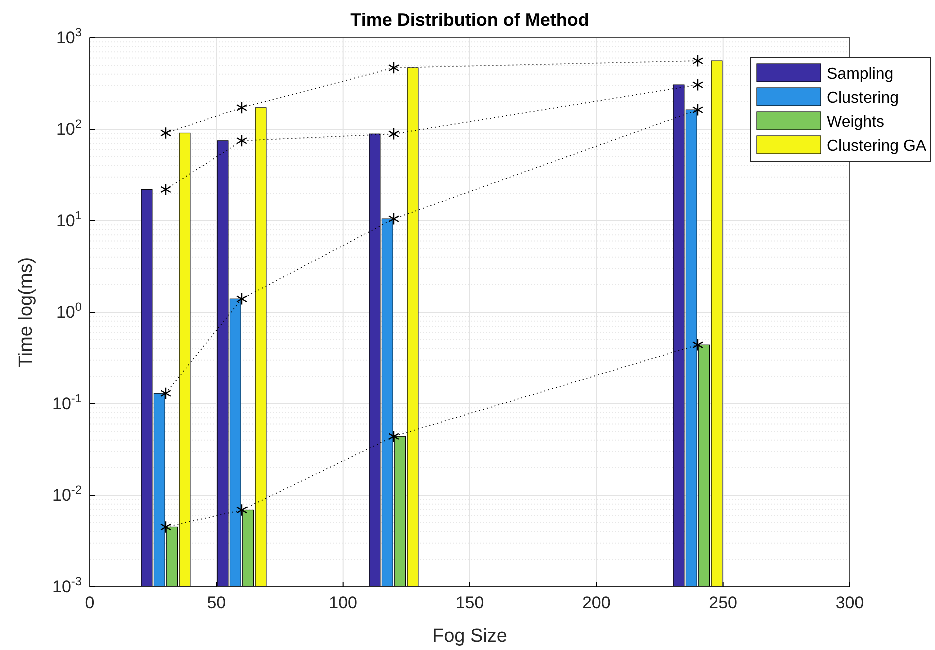 The image size is (935, 650). Describe the element at coordinates (69, 311) in the screenshot. I see `y-tick-label: 10$^{0}$` at that location.